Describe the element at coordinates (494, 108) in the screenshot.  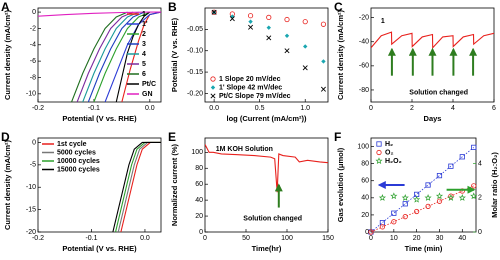
I see `x-tick-label: 6` at that location.